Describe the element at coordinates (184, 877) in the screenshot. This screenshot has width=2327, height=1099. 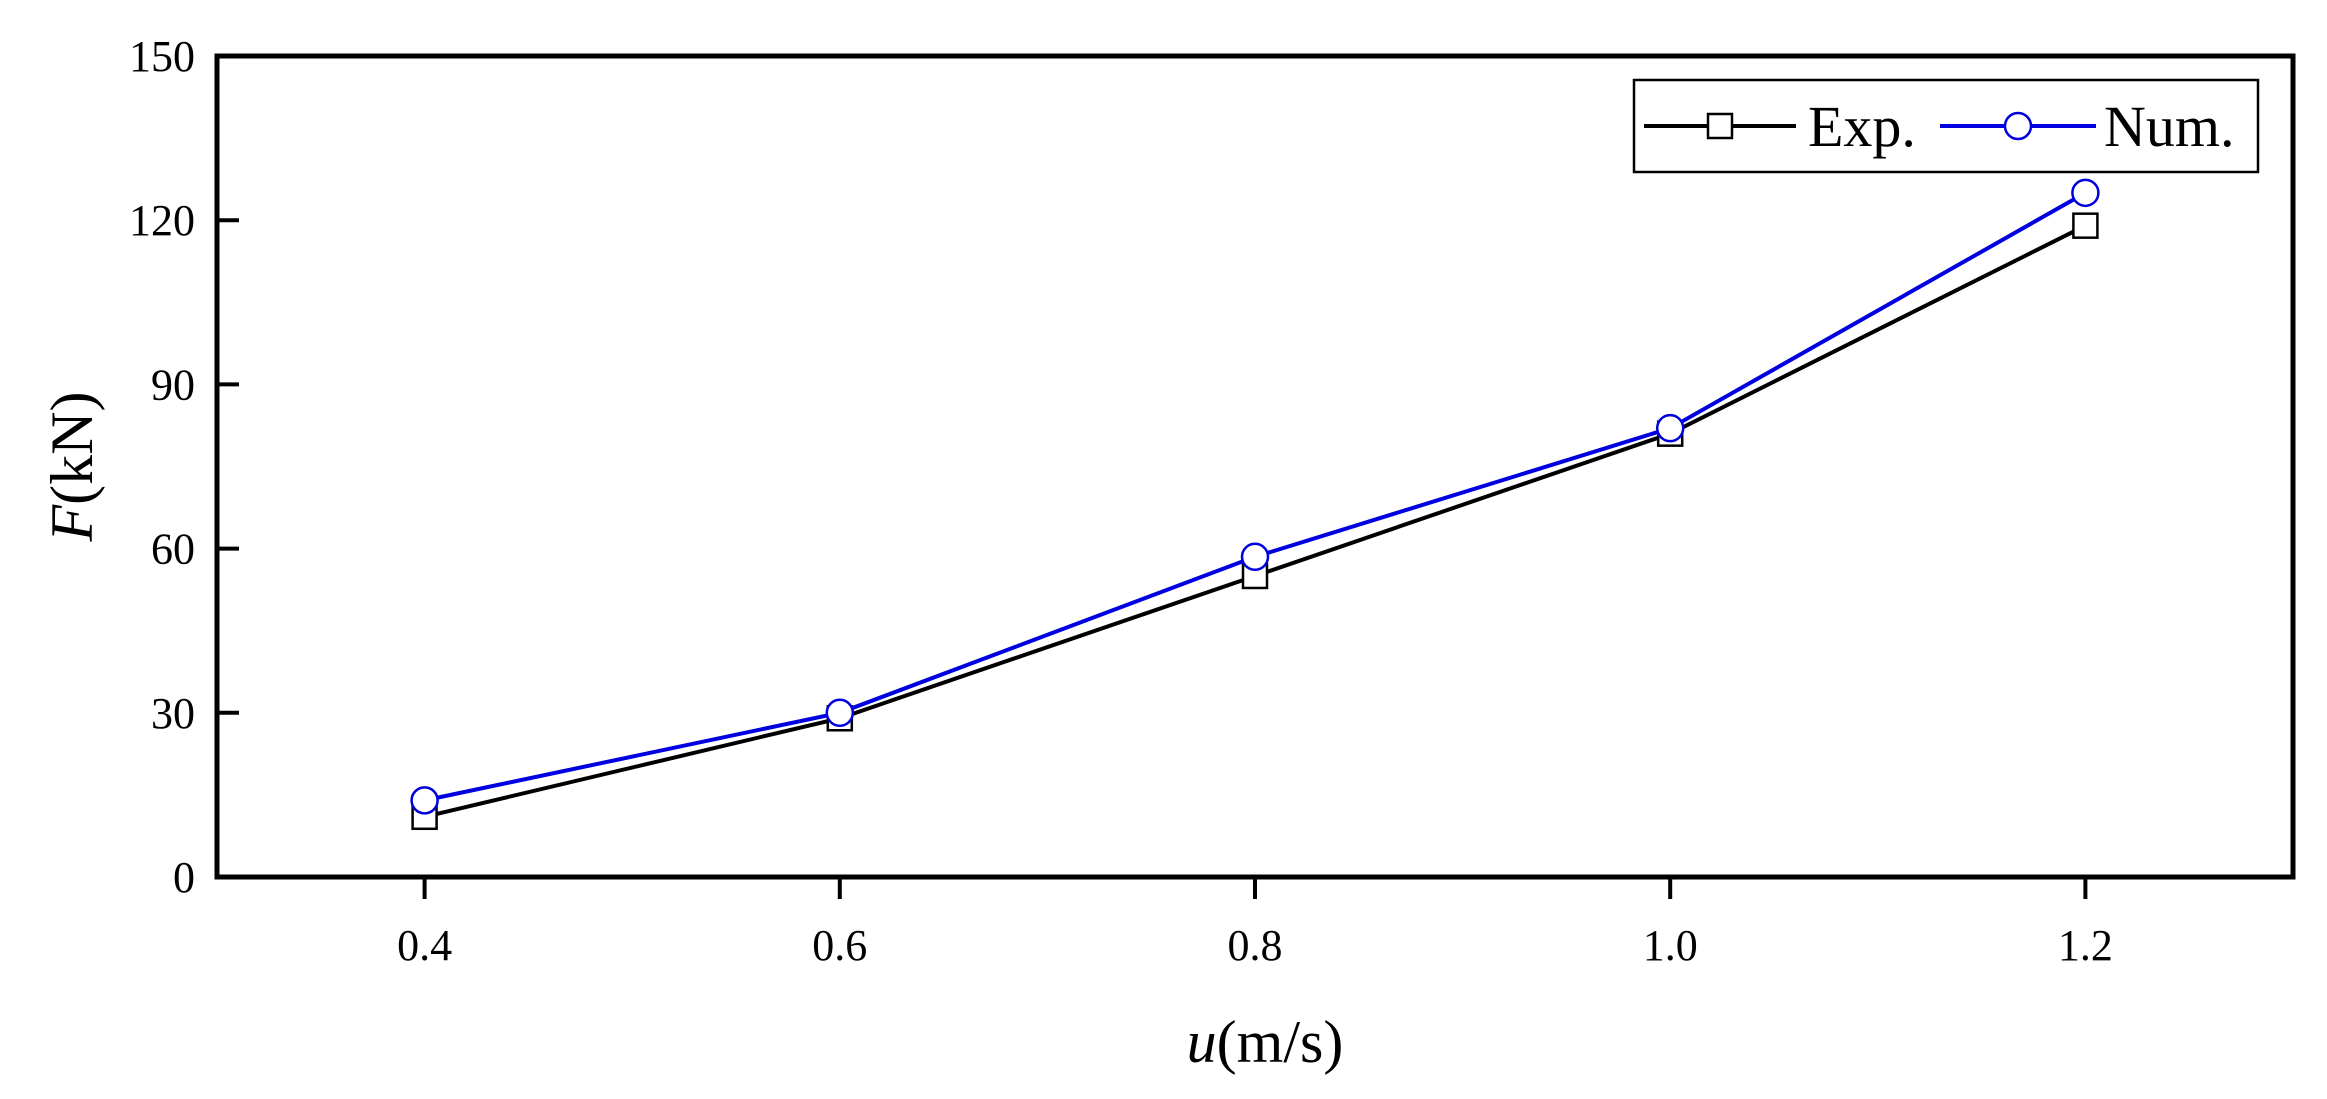
I see `y-tick-label: 0` at that location.